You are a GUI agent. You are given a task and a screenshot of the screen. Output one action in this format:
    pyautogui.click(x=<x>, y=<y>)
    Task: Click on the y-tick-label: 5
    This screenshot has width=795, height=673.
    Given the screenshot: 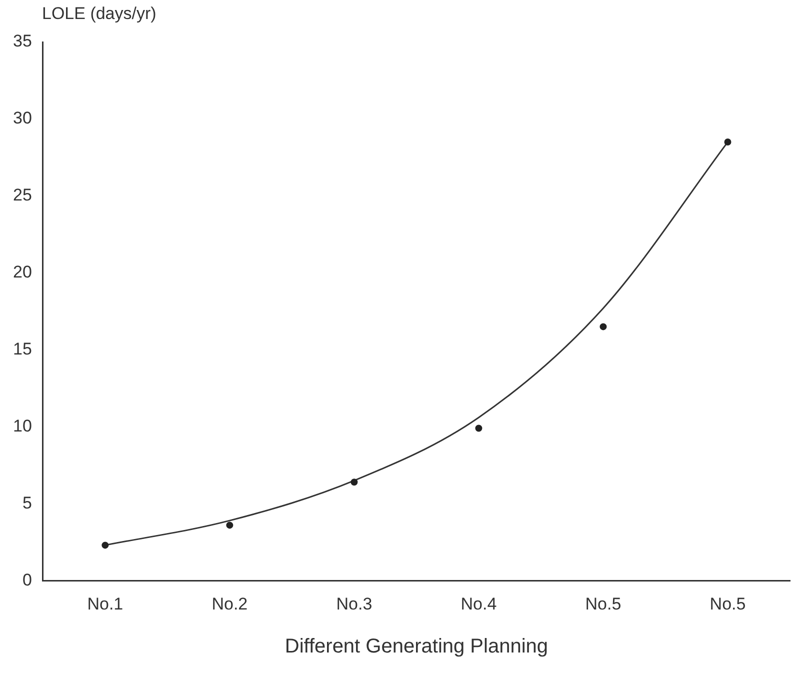 What is the action you would take?
    pyautogui.click(x=27, y=502)
    